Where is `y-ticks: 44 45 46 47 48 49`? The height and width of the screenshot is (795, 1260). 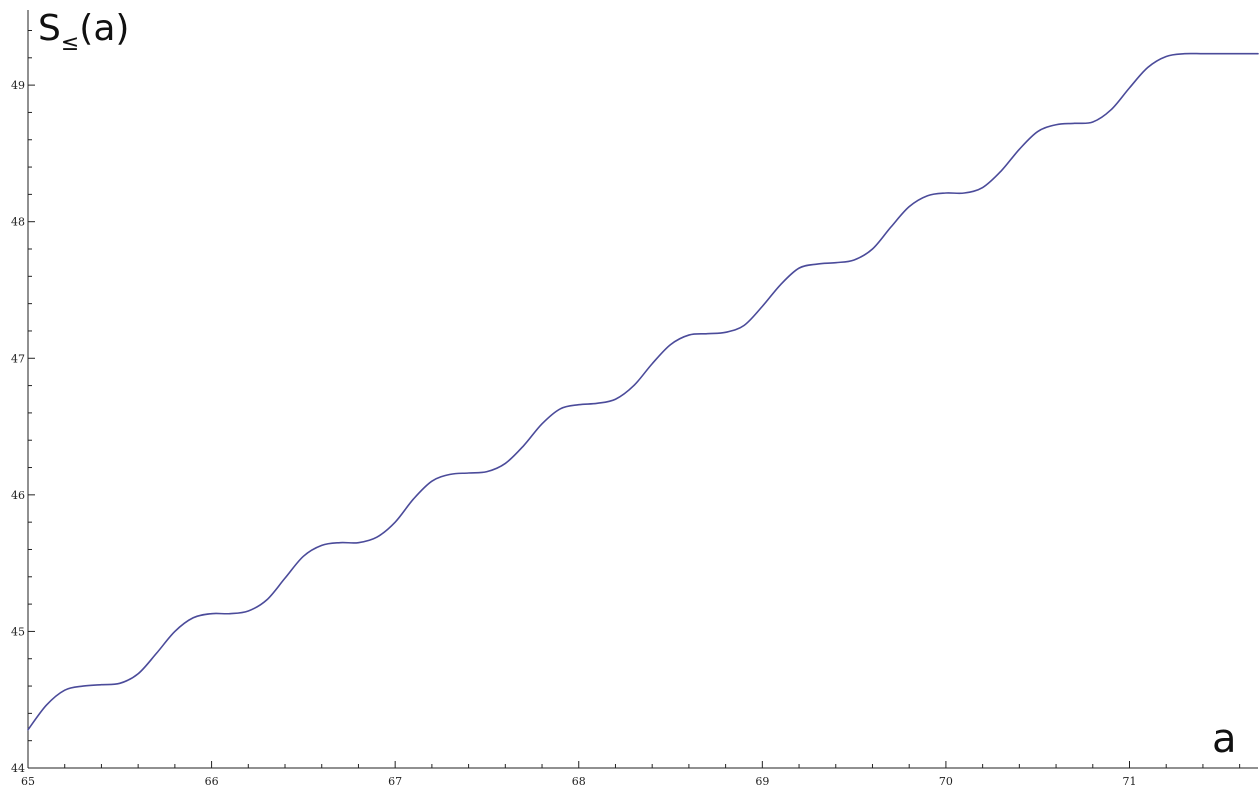 y-ticks: 44 45 46 47 48 49 is located at coordinates (23, 402).